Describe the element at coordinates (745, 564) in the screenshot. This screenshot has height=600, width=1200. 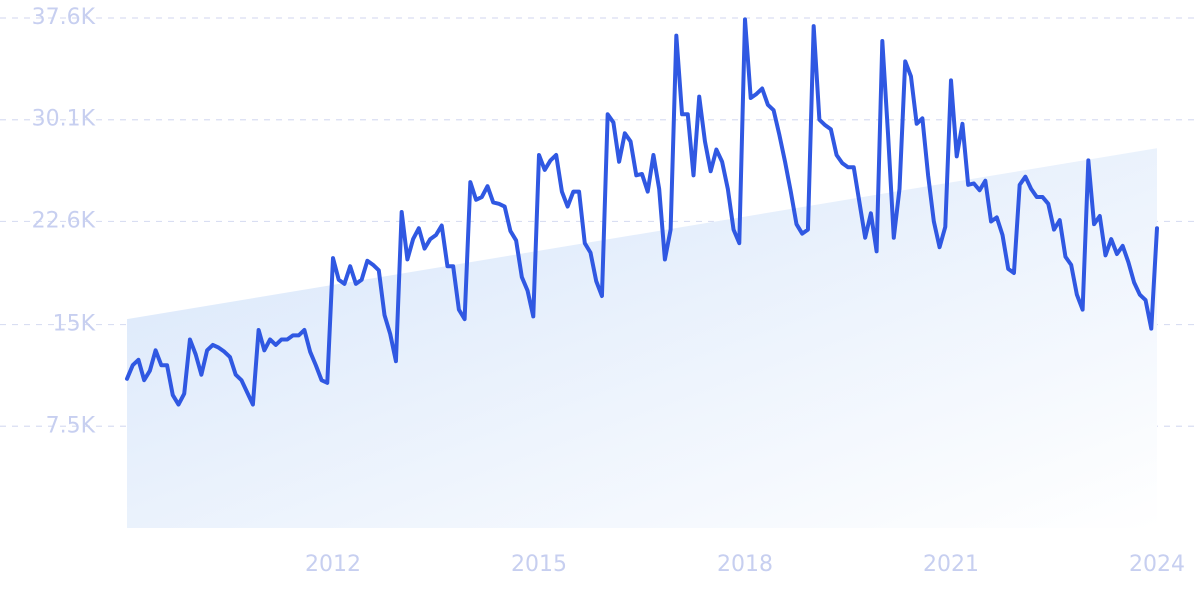
I see `x-tick-label: 2018` at that location.